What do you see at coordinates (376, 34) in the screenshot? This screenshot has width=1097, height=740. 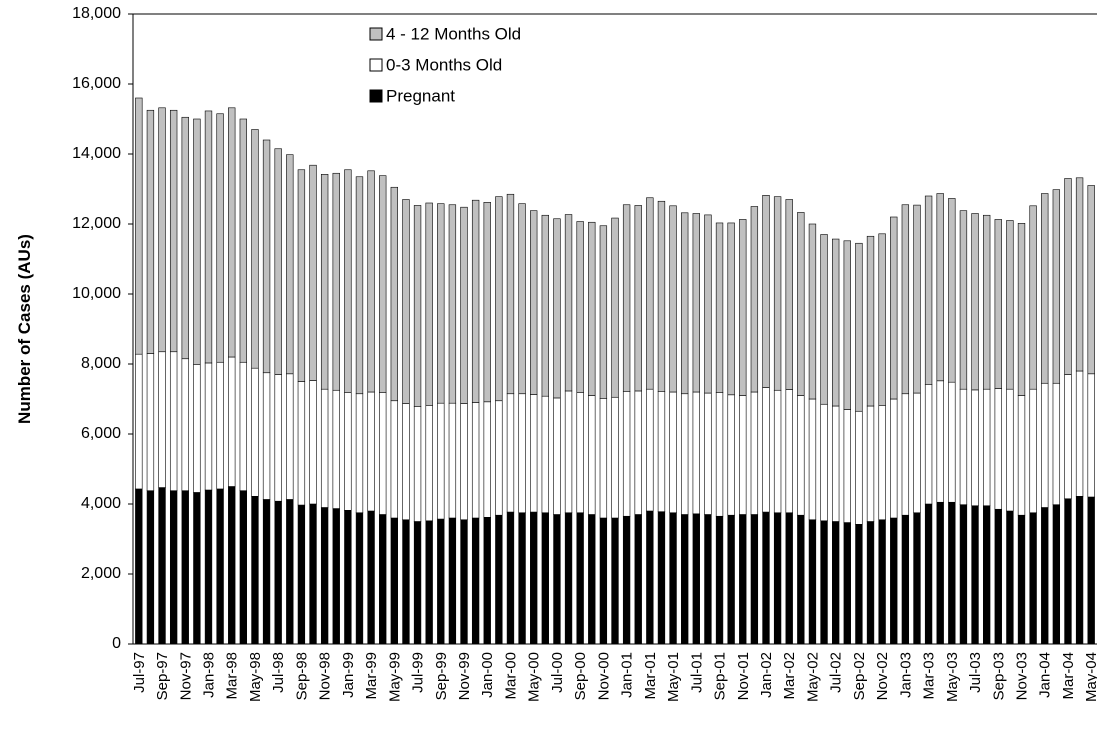 I see `legend-swatch` at bounding box center [376, 34].